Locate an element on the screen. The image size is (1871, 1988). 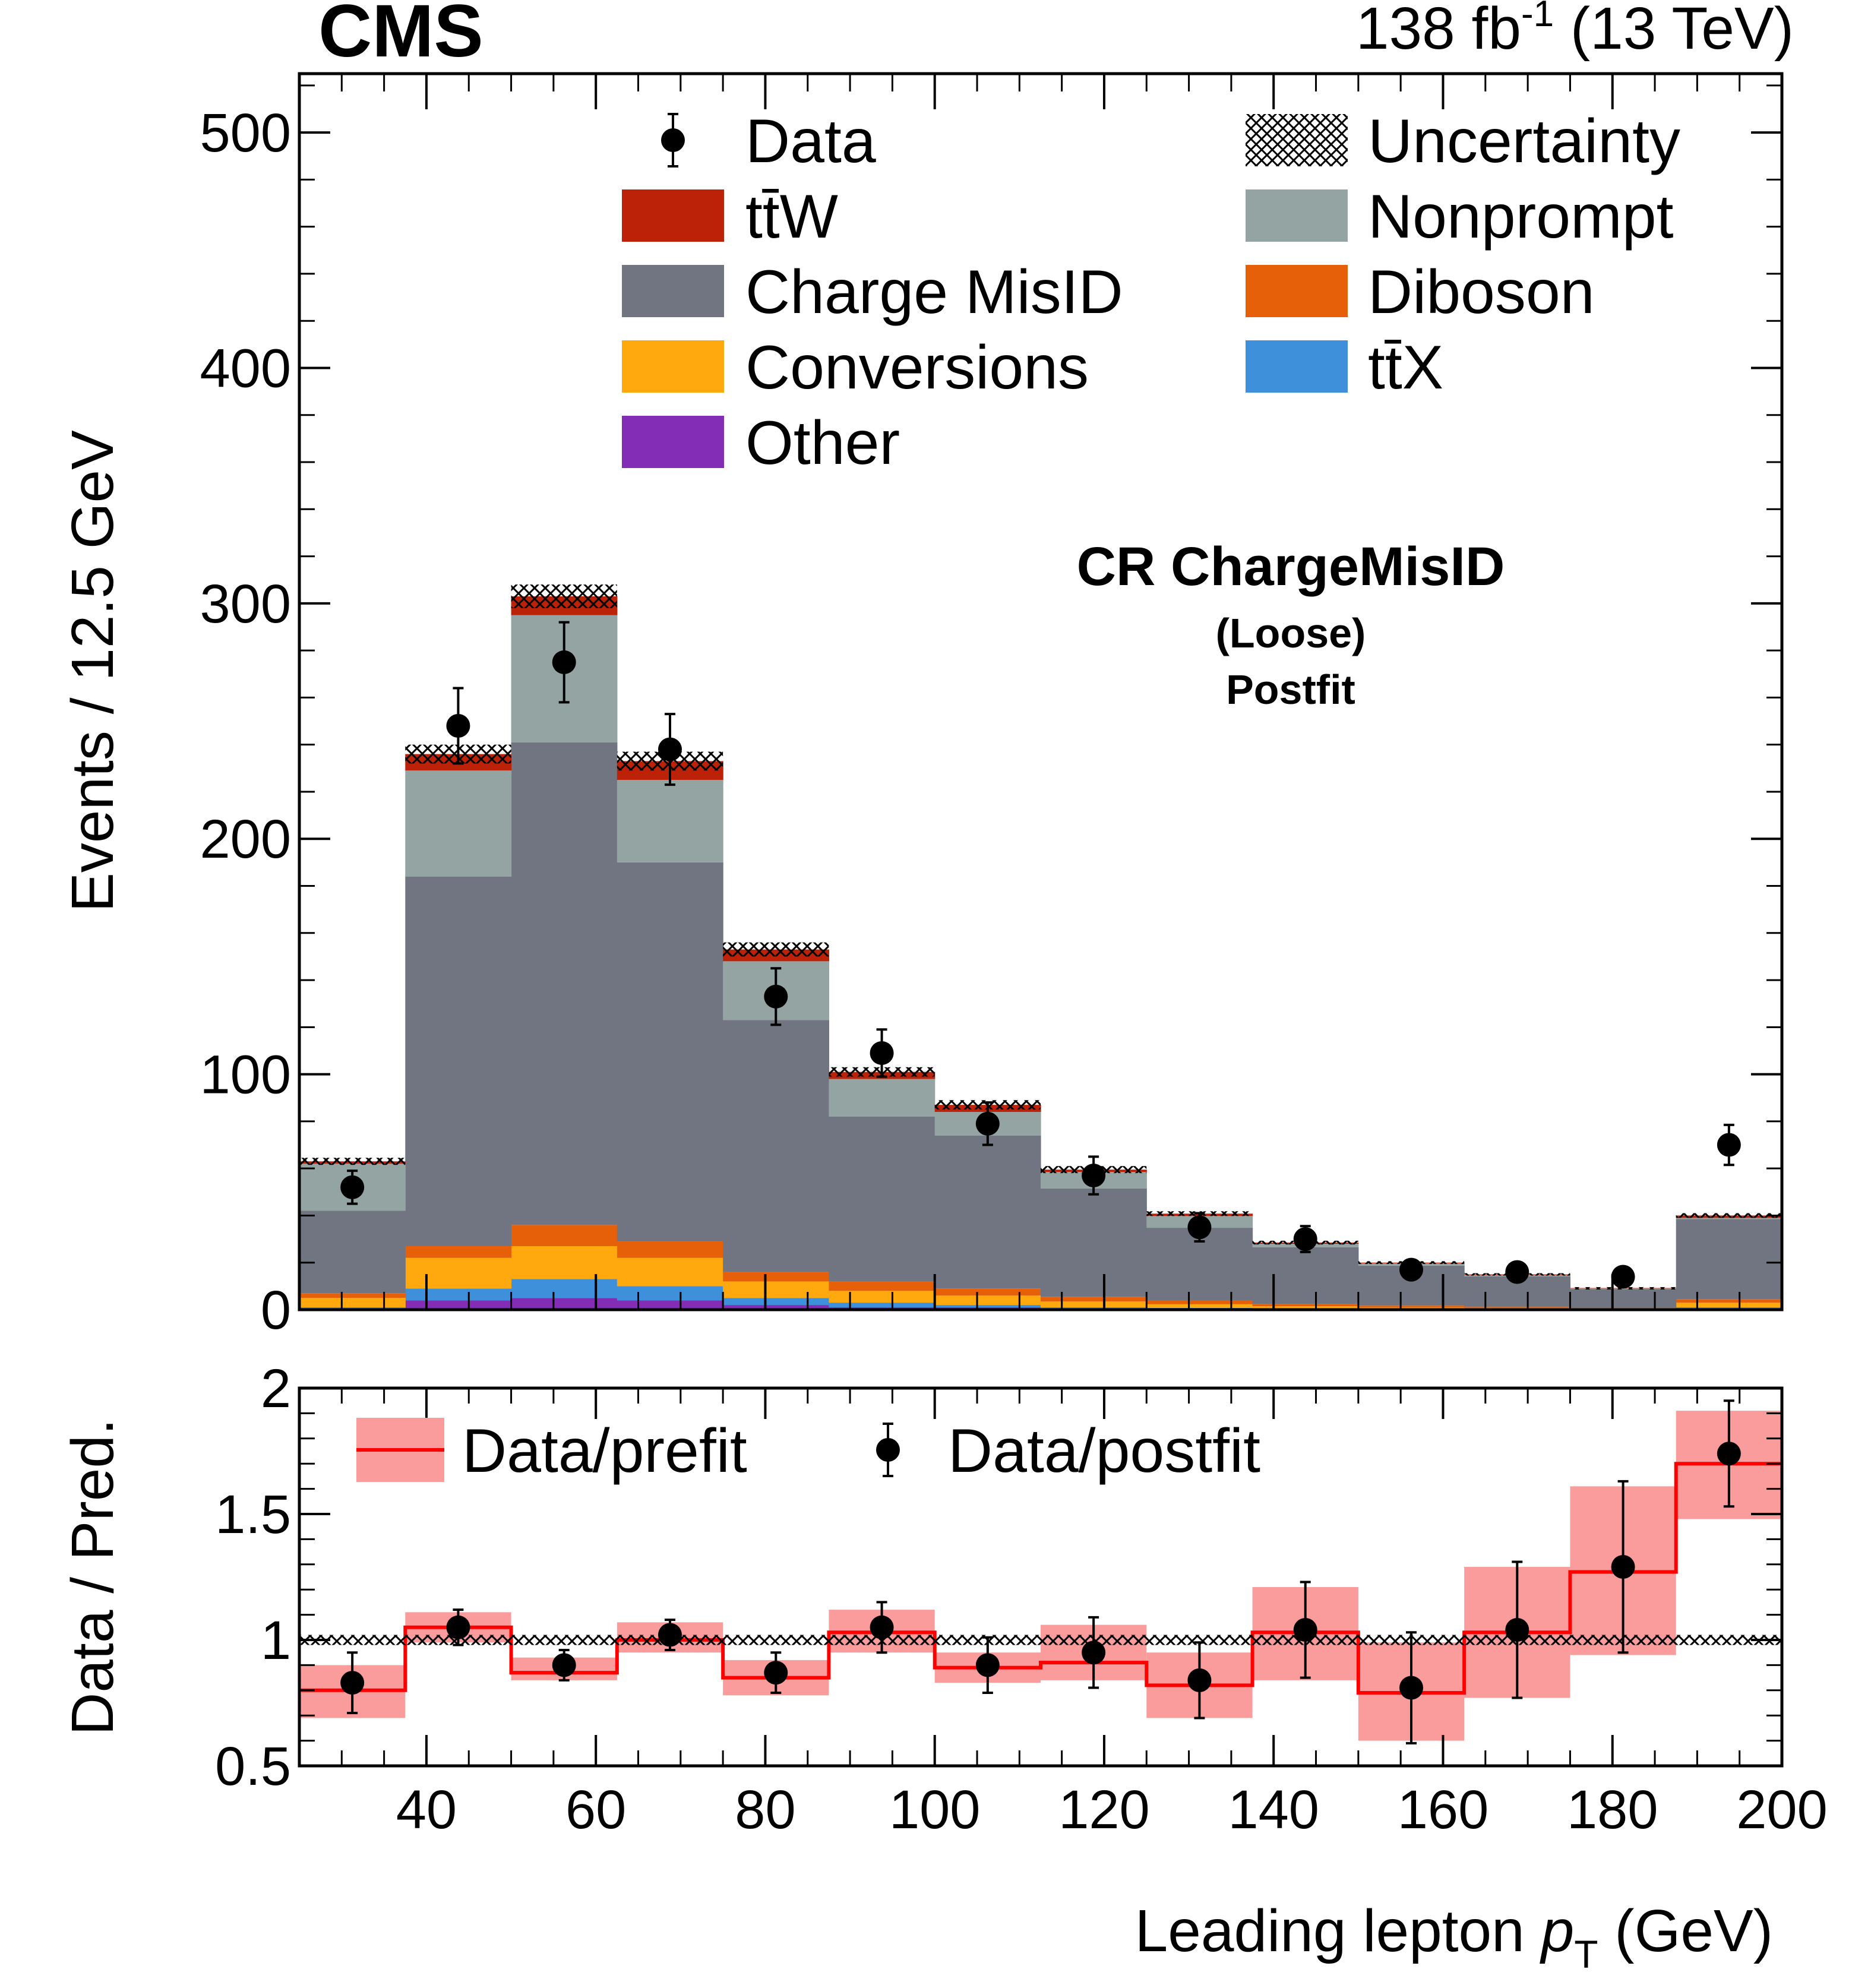
x-tick-label: 160 is located at coordinates (1443, 1810).